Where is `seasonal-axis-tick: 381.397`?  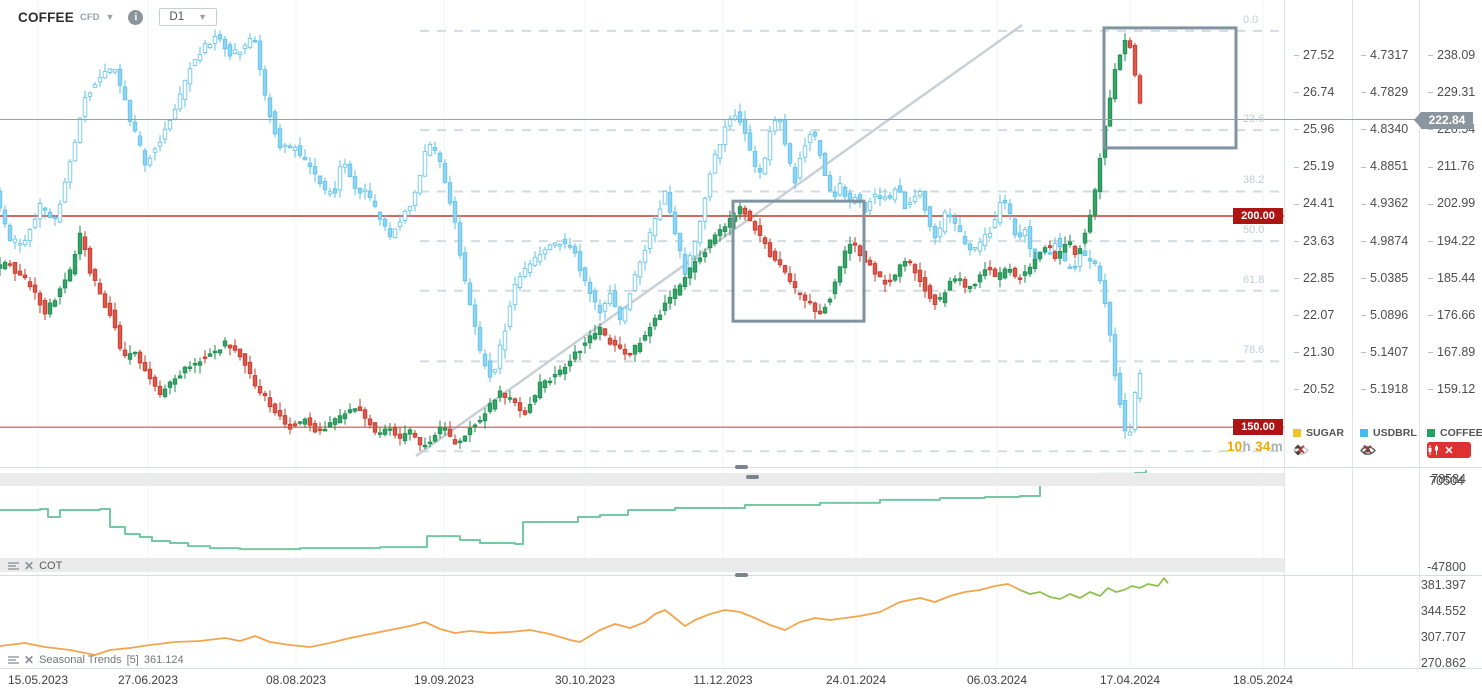 seasonal-axis-tick: 381.397 is located at coordinates (1443, 585).